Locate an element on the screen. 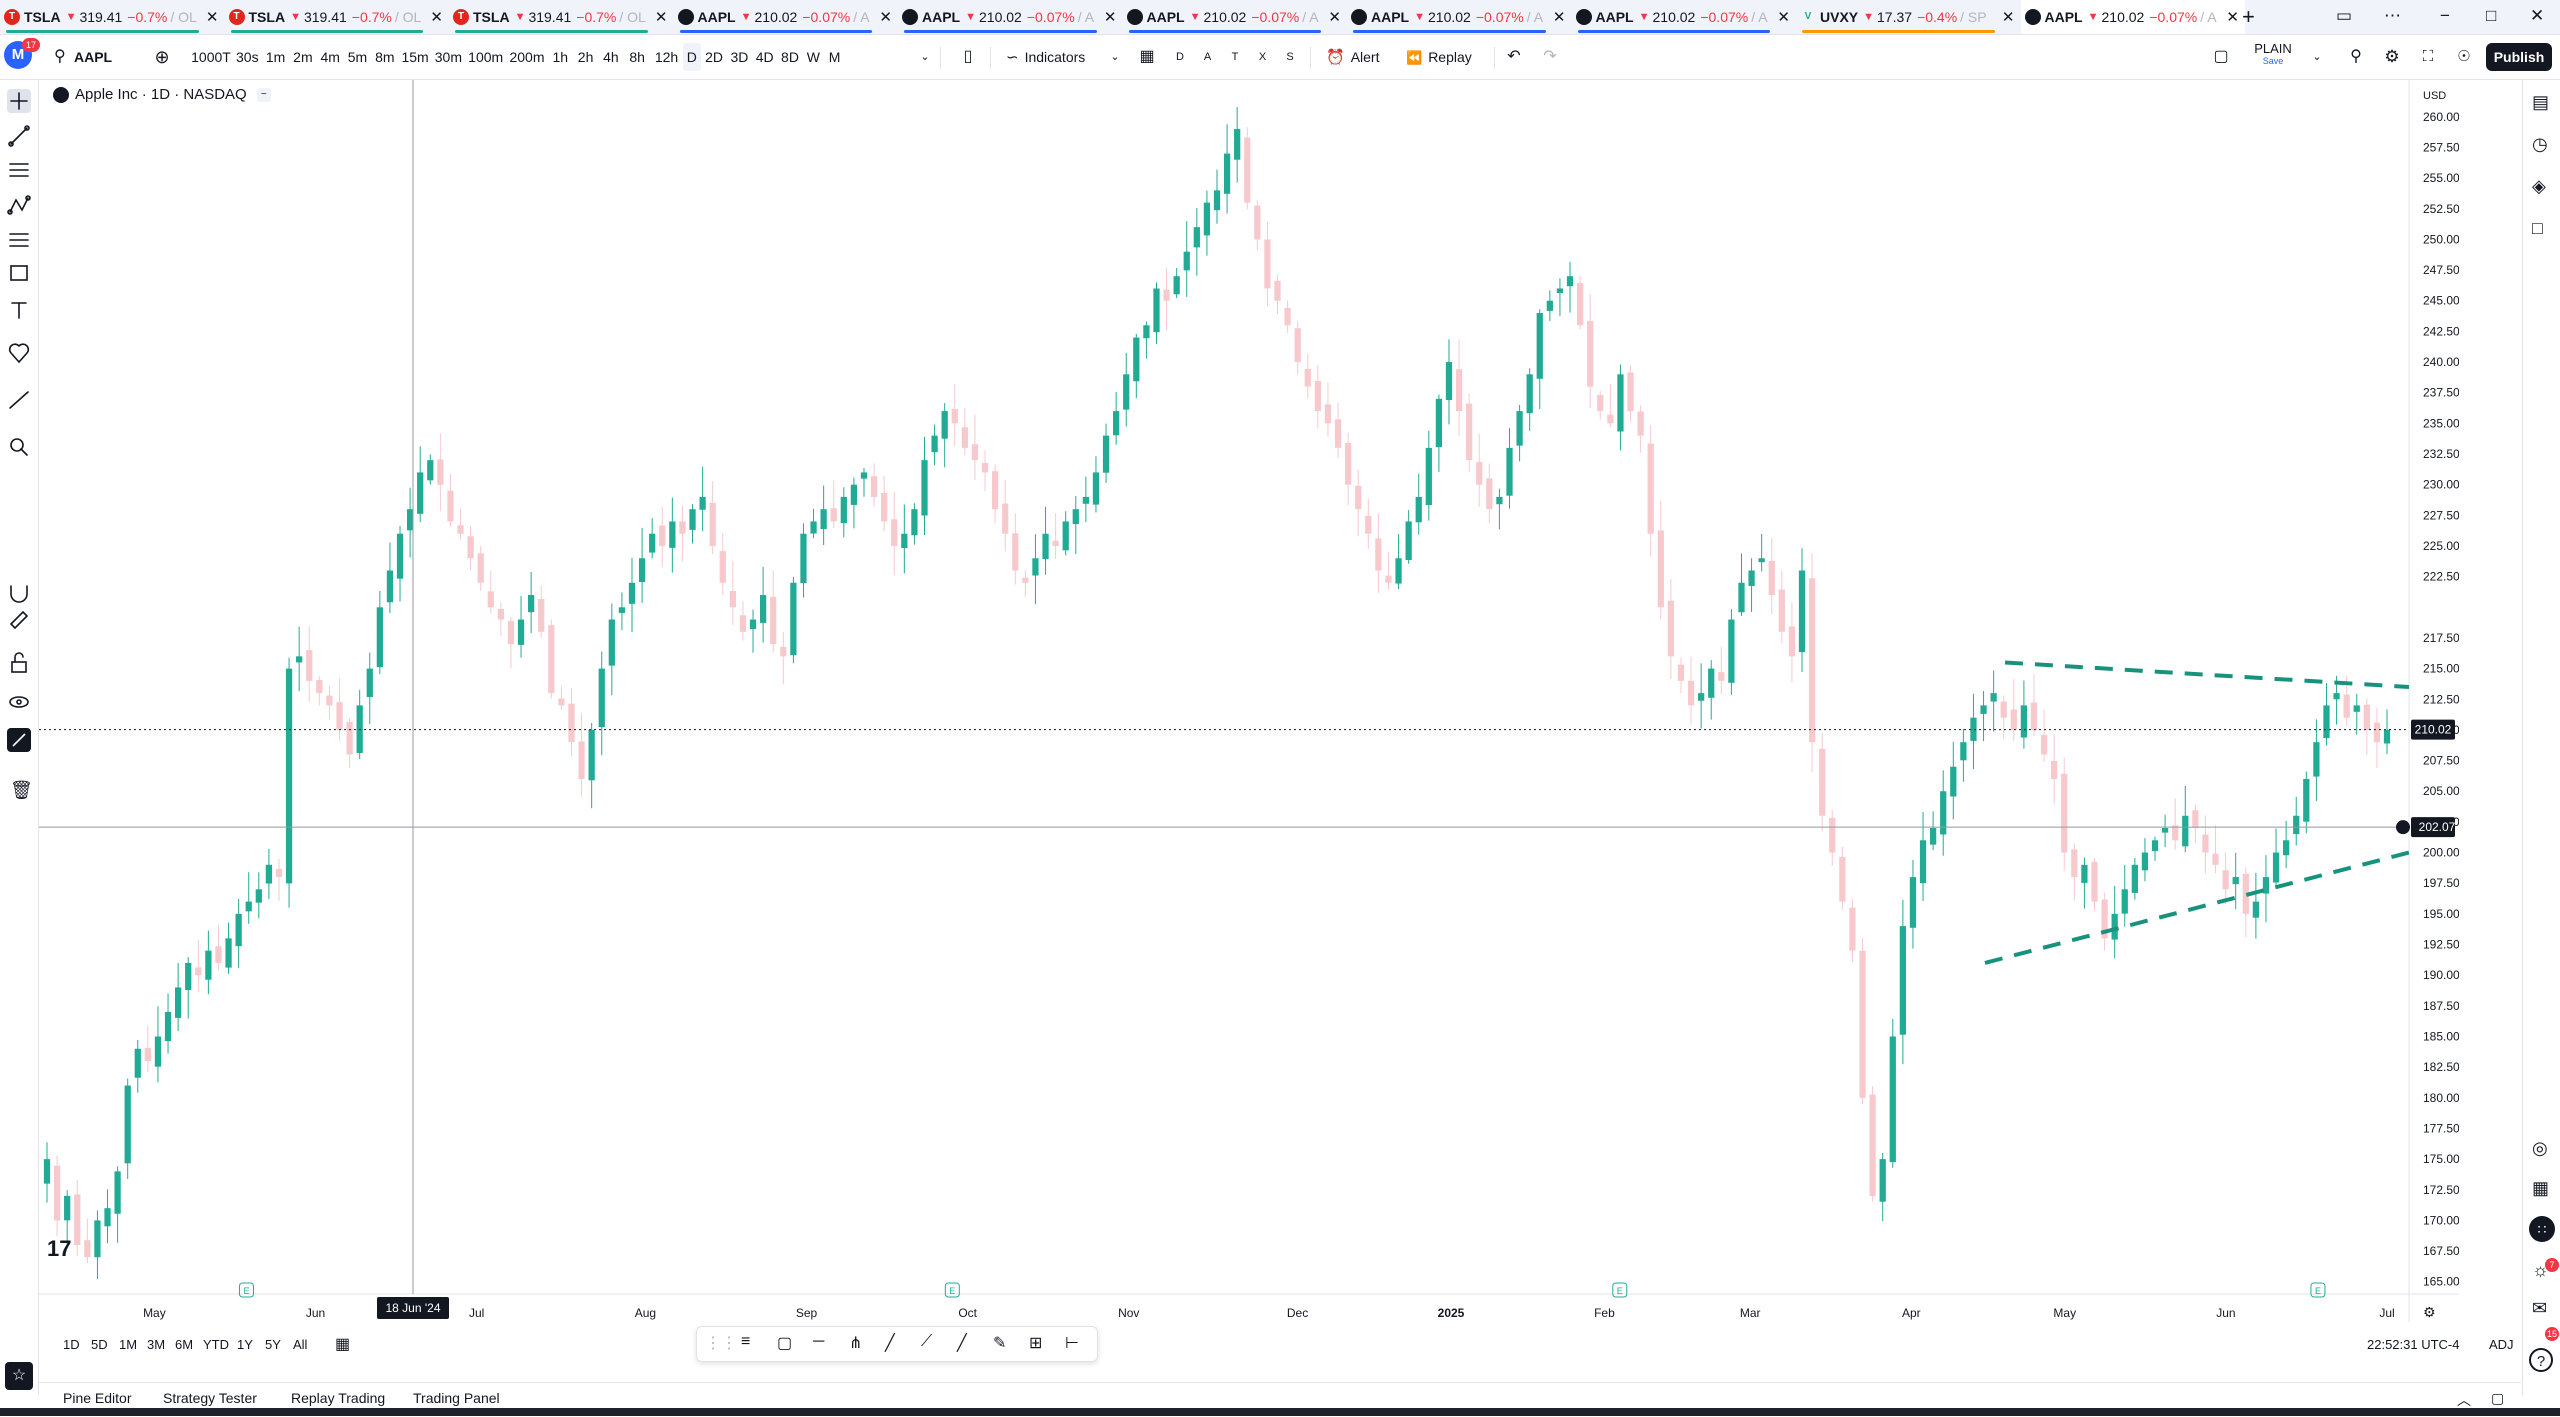 Image resolution: width=2560 pixels, height=1417 pixels. interval-4h: 4h is located at coordinates (611, 57).